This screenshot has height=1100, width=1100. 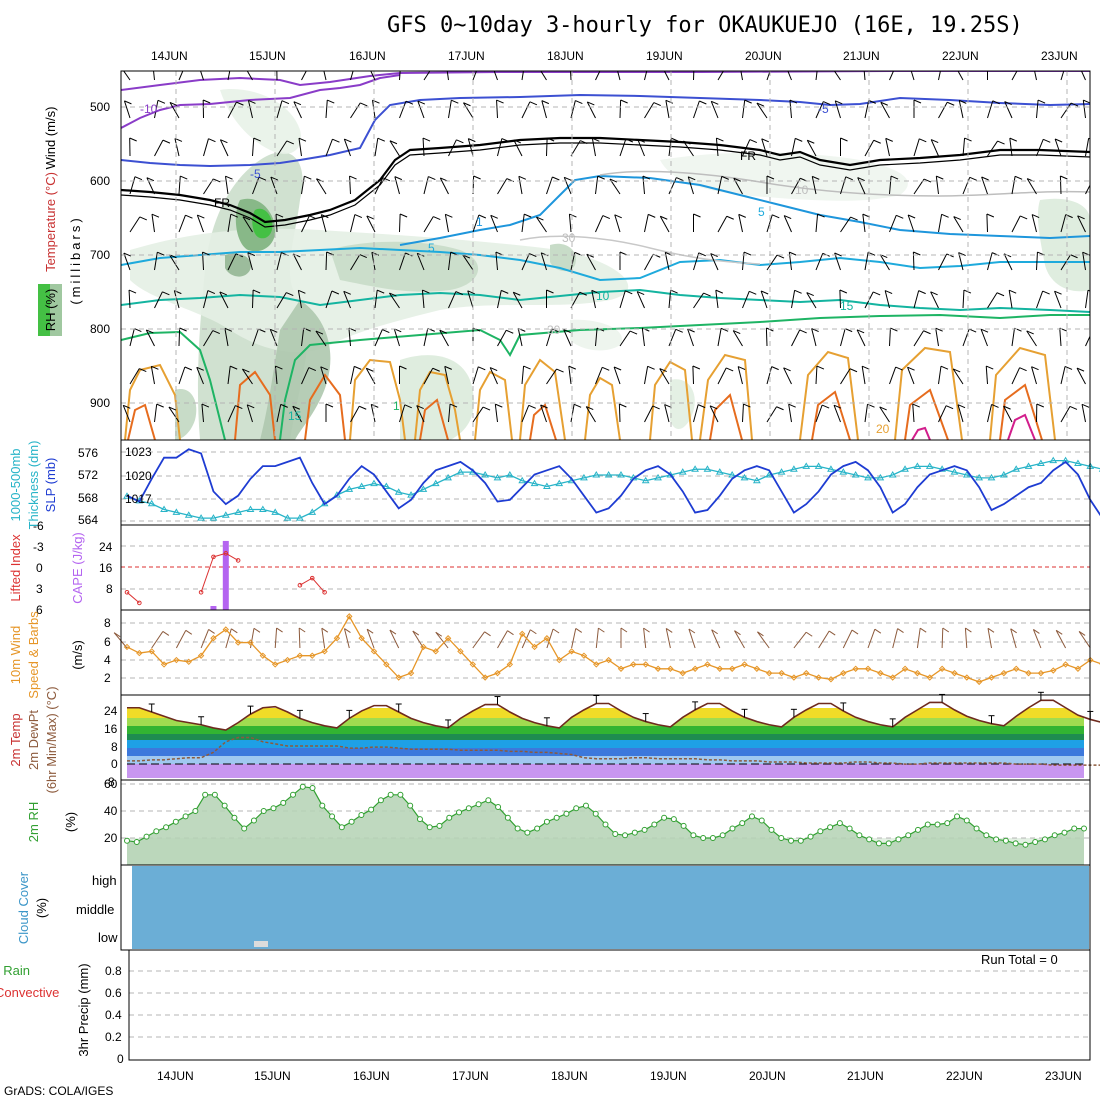 I want to click on pressure-tick: 700, so click(x=100, y=255).